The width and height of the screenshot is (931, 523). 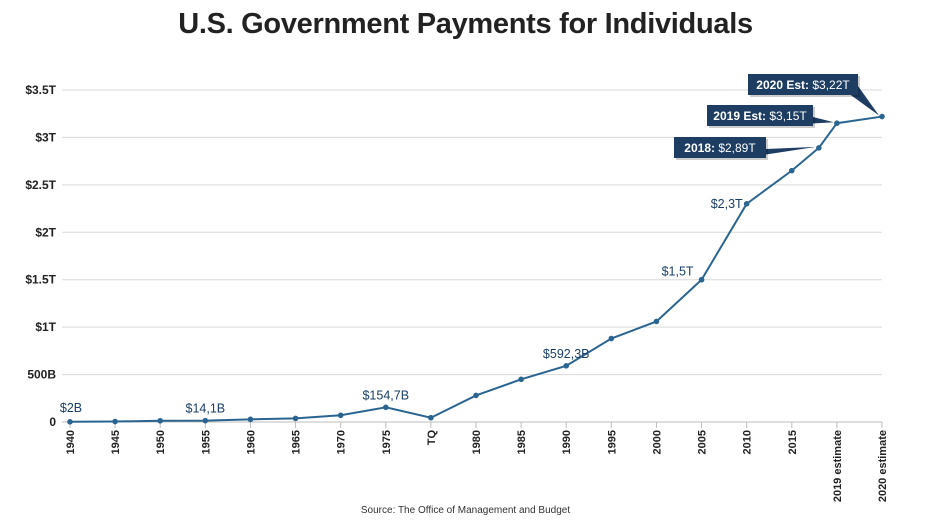 I want to click on y-tick-label: $3T, so click(x=45, y=137).